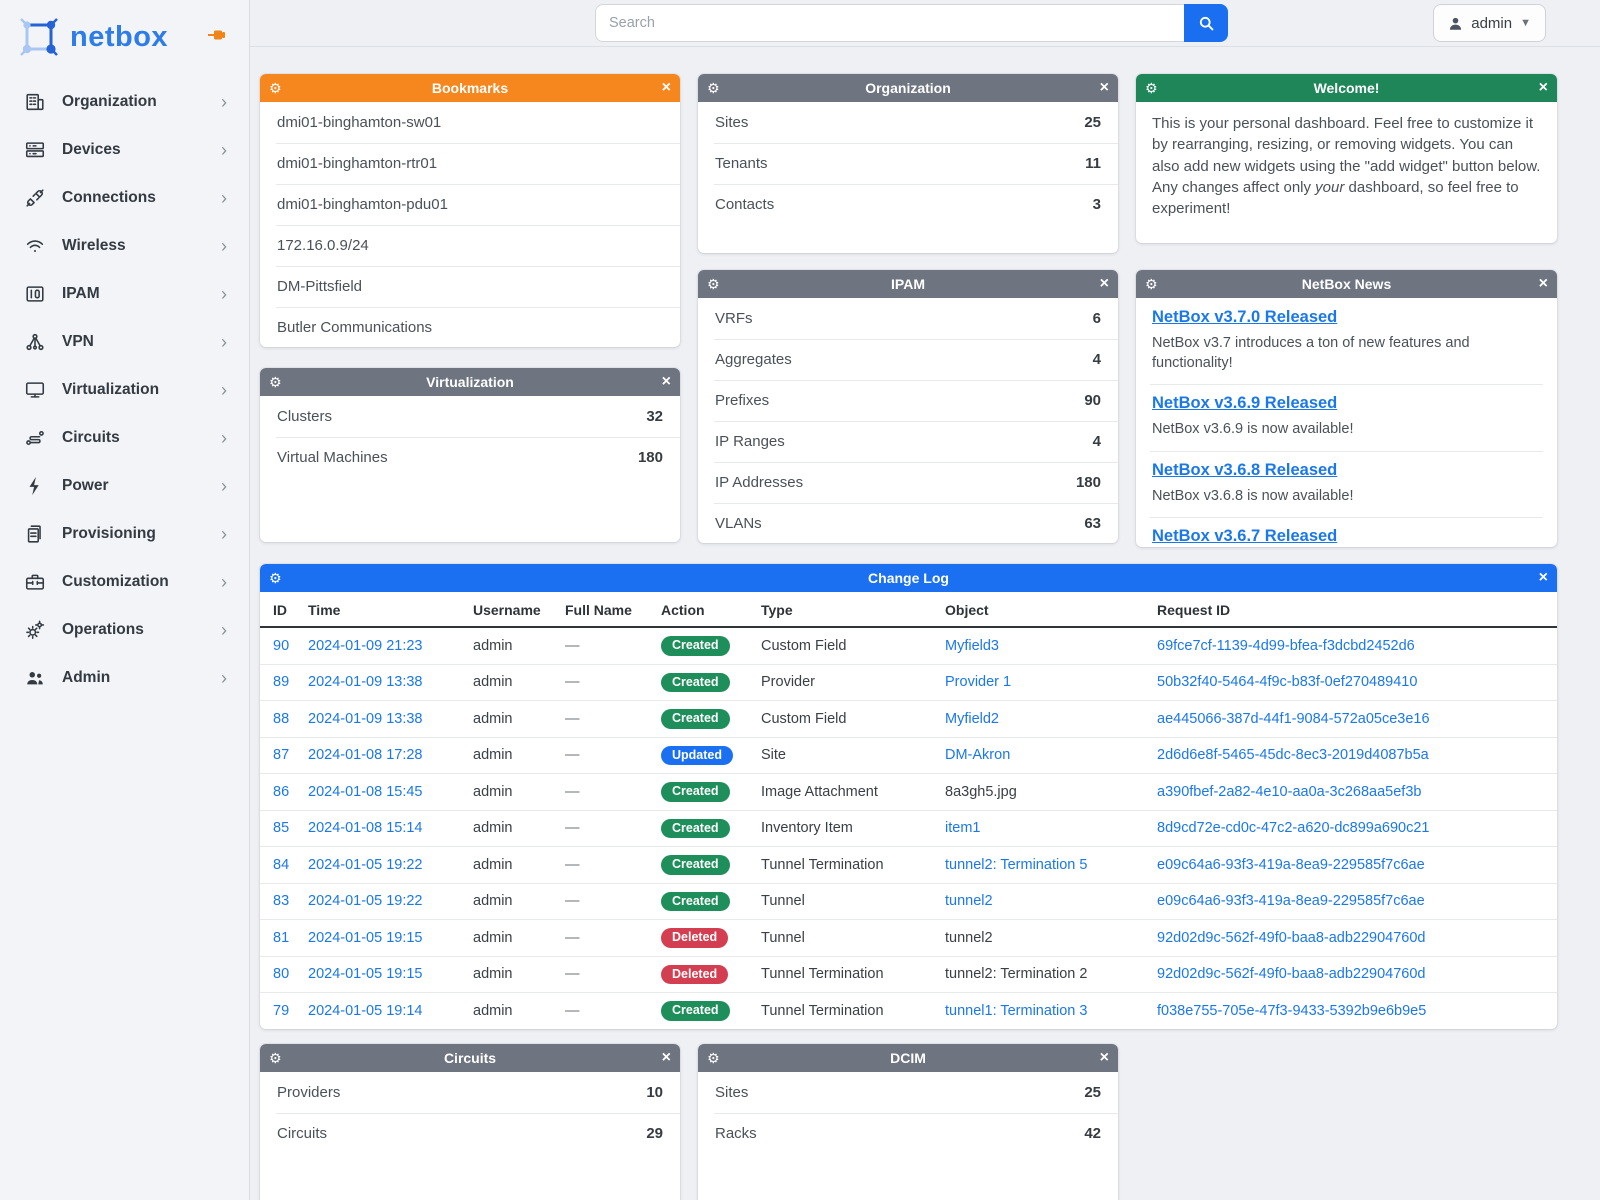 This screenshot has width=1600, height=1200. What do you see at coordinates (1245, 469) in the screenshot?
I see `news-headline-link: NetBox v3.6.8 Released` at bounding box center [1245, 469].